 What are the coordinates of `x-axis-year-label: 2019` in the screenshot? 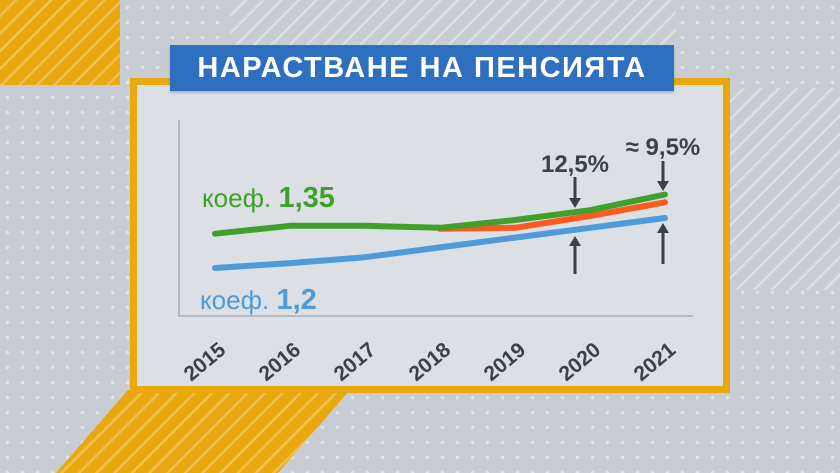 It's located at (505, 362).